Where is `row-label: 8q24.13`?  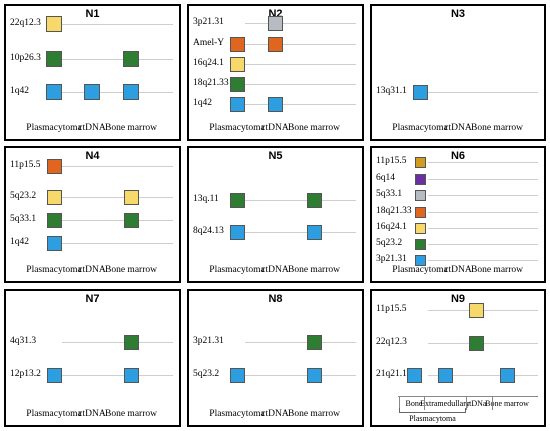
row-label: 8q24.13 is located at coordinates (208, 231).